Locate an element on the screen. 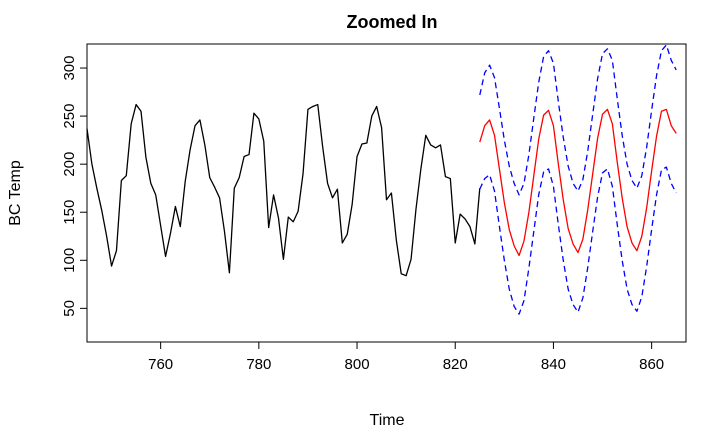  series-line-upper-bound is located at coordinates (578, 120).